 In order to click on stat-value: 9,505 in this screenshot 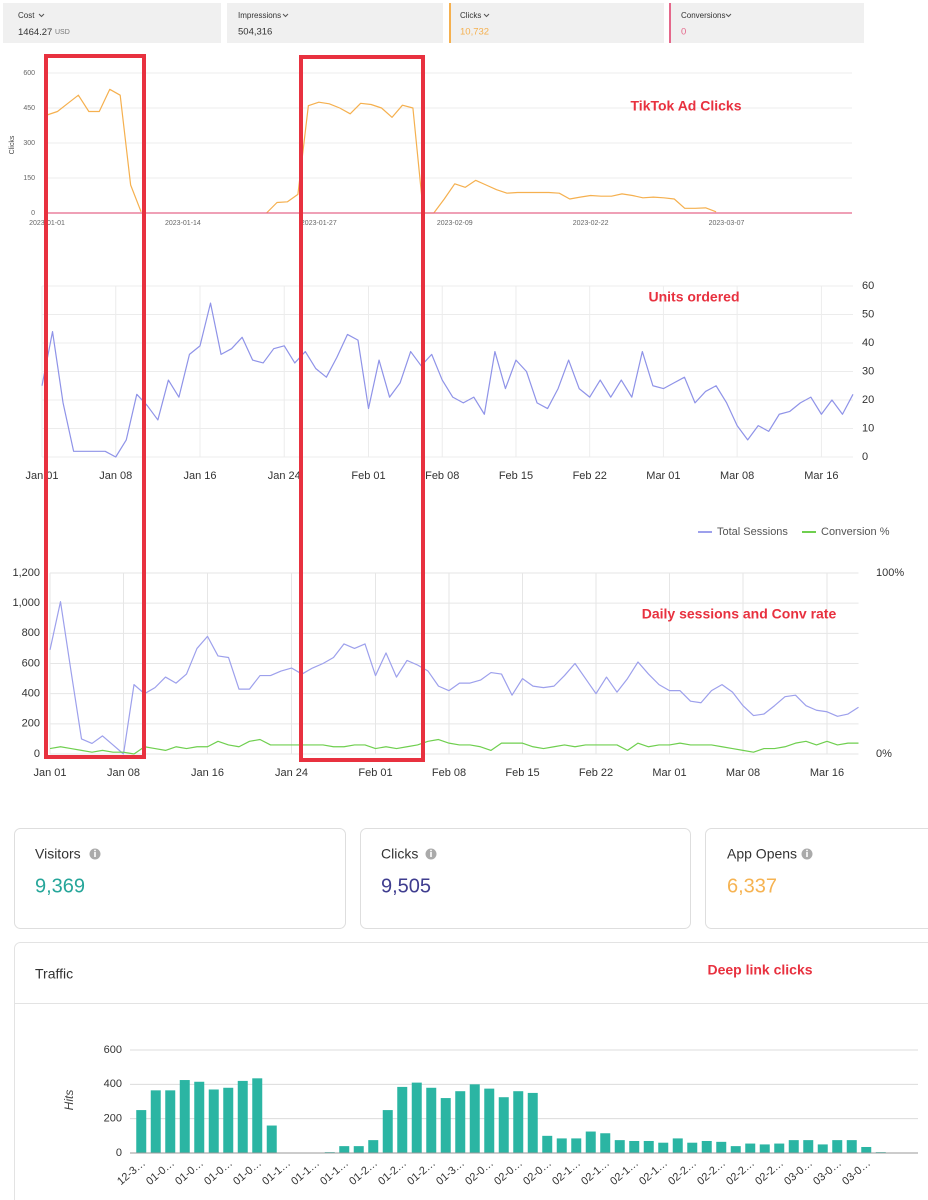, I will do `click(406, 886)`.